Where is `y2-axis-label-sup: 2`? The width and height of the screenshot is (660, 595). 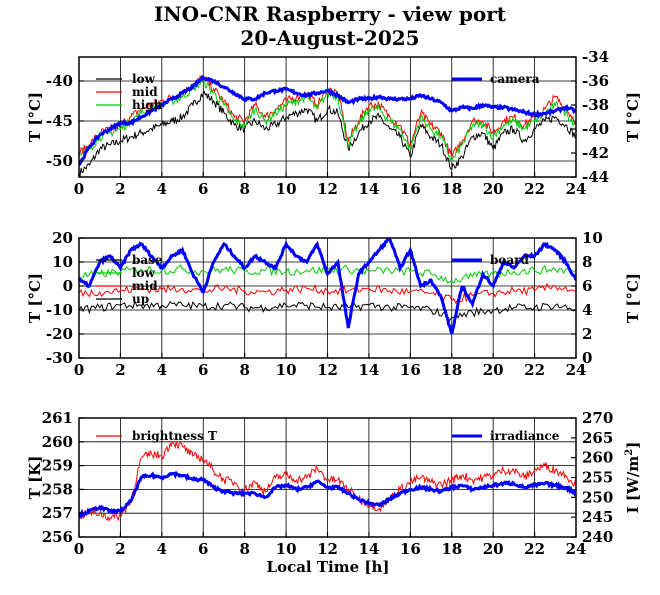
y2-axis-label-sup: 2 is located at coordinates (629, 452).